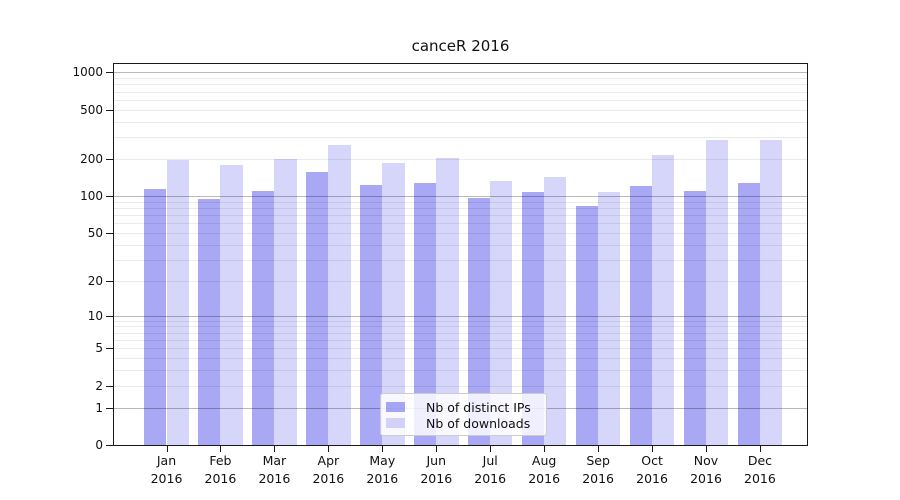  I want to click on x-tick-month-may: May, so click(382, 460).